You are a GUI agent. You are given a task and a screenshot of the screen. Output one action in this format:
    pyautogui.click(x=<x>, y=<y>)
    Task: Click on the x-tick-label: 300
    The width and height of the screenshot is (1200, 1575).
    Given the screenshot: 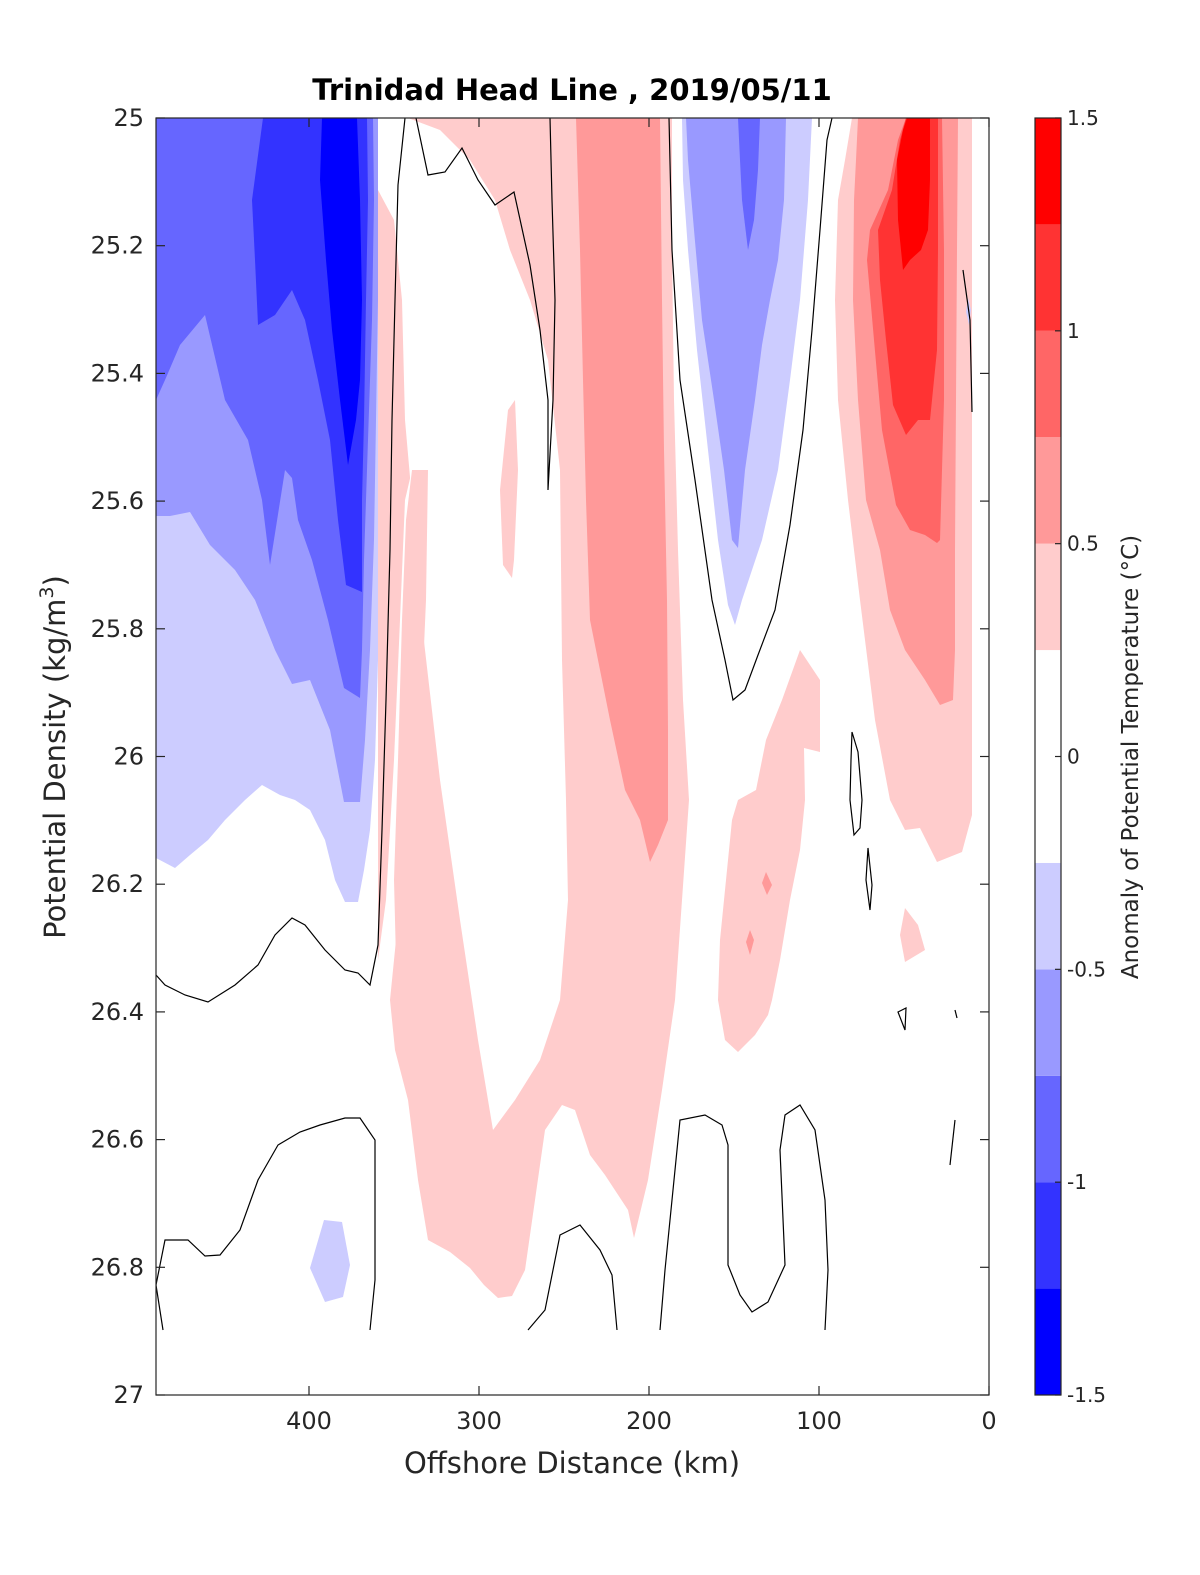 What is the action you would take?
    pyautogui.click(x=479, y=1421)
    